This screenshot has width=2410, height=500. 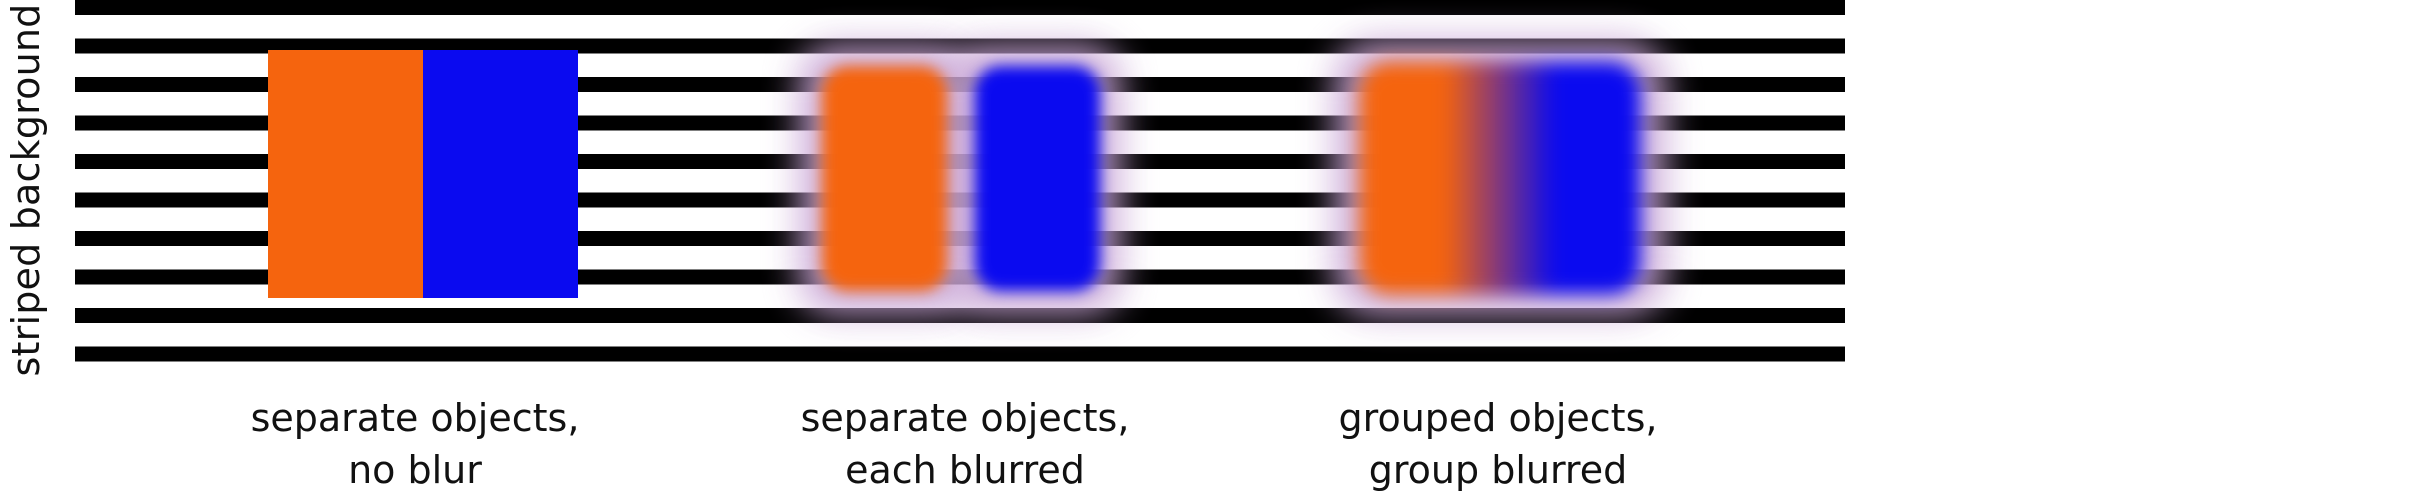 What do you see at coordinates (415, 418) in the screenshot?
I see `caption-panel-1-line-1: separate objects,` at bounding box center [415, 418].